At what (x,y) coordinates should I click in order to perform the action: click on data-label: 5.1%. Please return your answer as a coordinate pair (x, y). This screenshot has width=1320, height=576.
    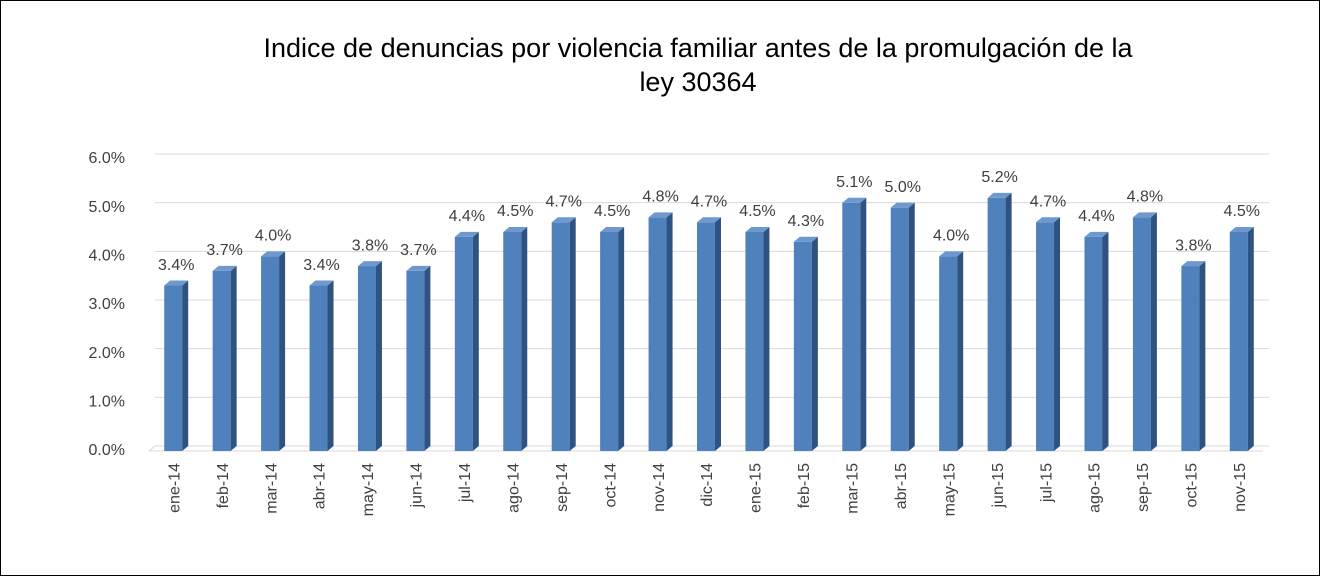
    Looking at the image, I should click on (854, 182).